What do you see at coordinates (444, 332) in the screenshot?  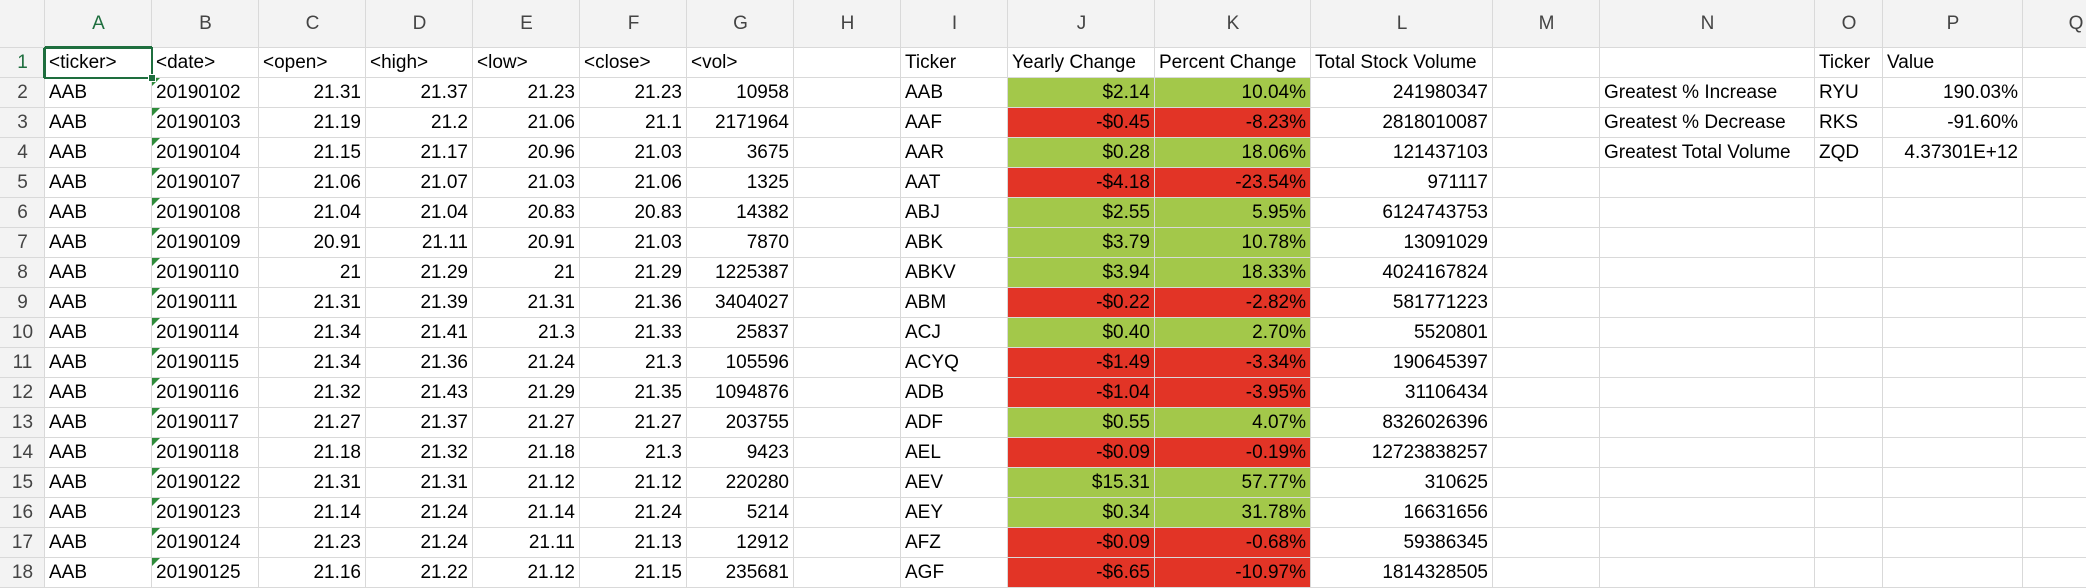 I see `value-cell: 21.41` at bounding box center [444, 332].